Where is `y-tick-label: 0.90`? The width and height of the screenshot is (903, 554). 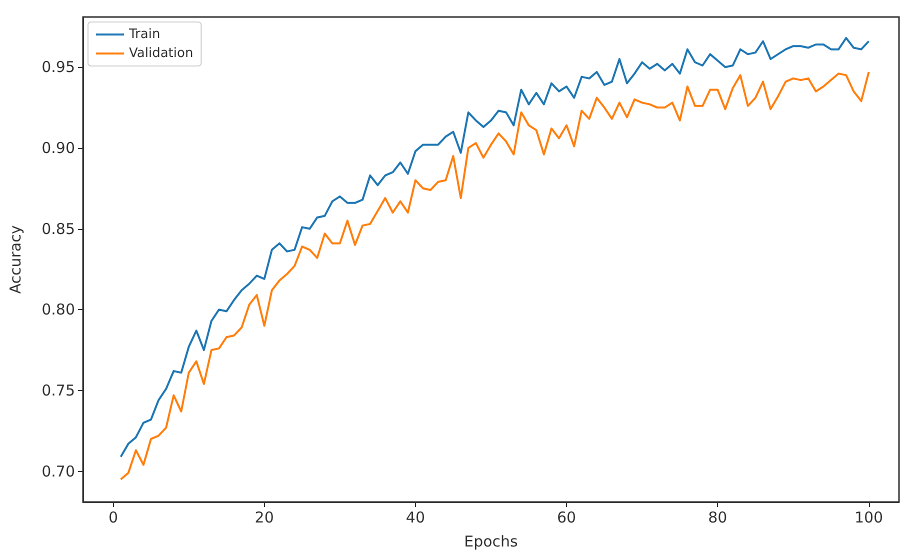
y-tick-label: 0.90 is located at coordinates (58, 147).